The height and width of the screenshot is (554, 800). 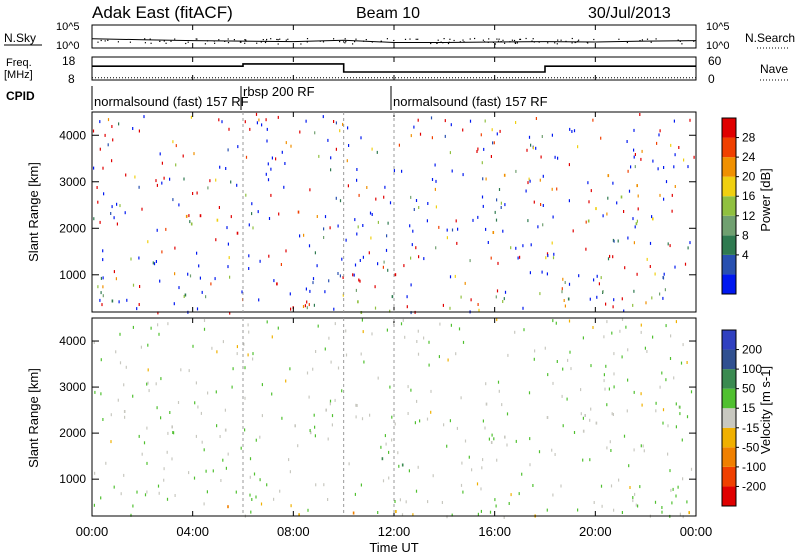 I want to click on y-tick-label: 3000, so click(x=72, y=387).